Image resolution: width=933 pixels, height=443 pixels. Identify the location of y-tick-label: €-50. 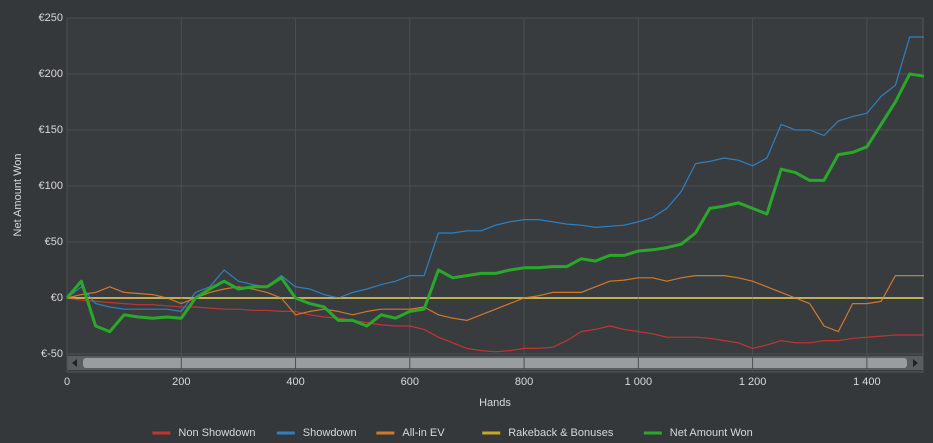
(52, 354).